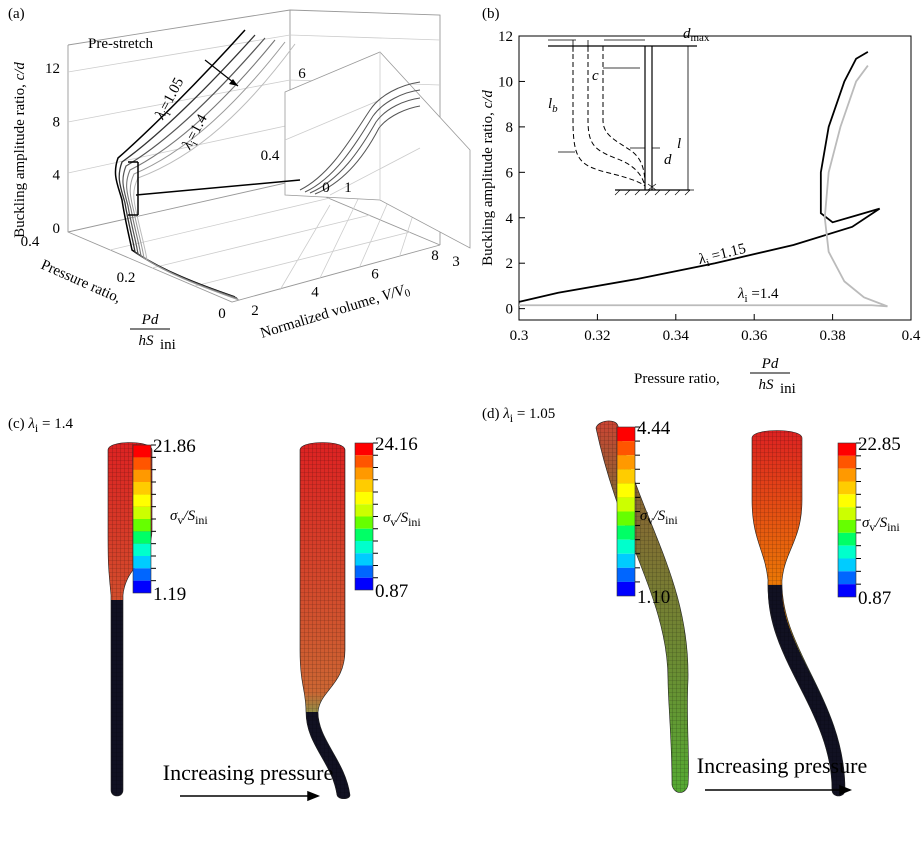 The width and height of the screenshot is (923, 853). What do you see at coordinates (348, 188) in the screenshot?
I see `inset-tick-label: 1` at bounding box center [348, 188].